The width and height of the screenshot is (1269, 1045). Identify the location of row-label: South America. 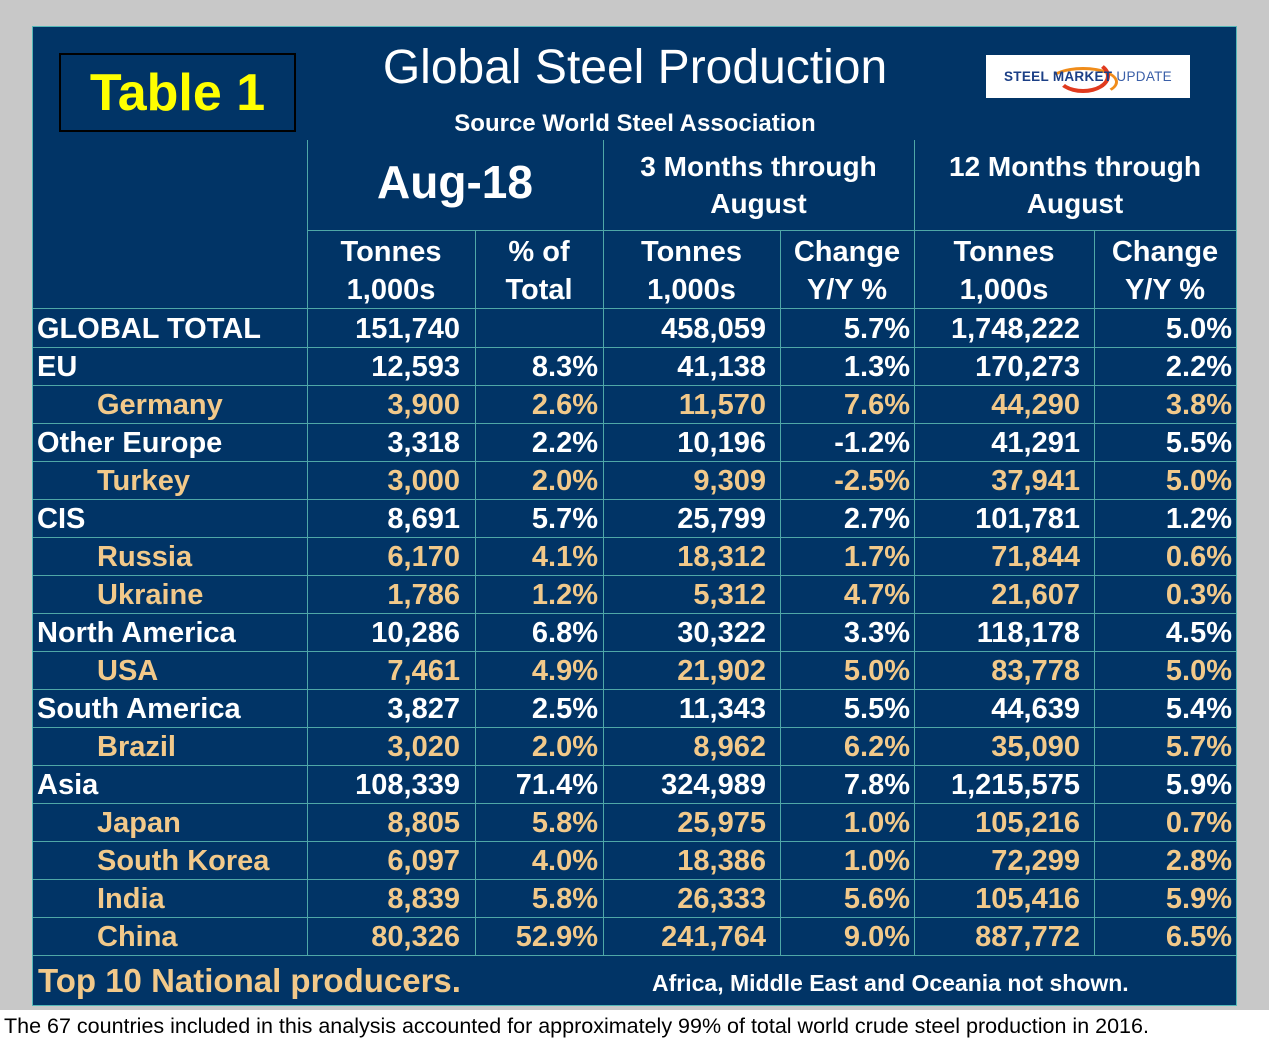
(139, 709).